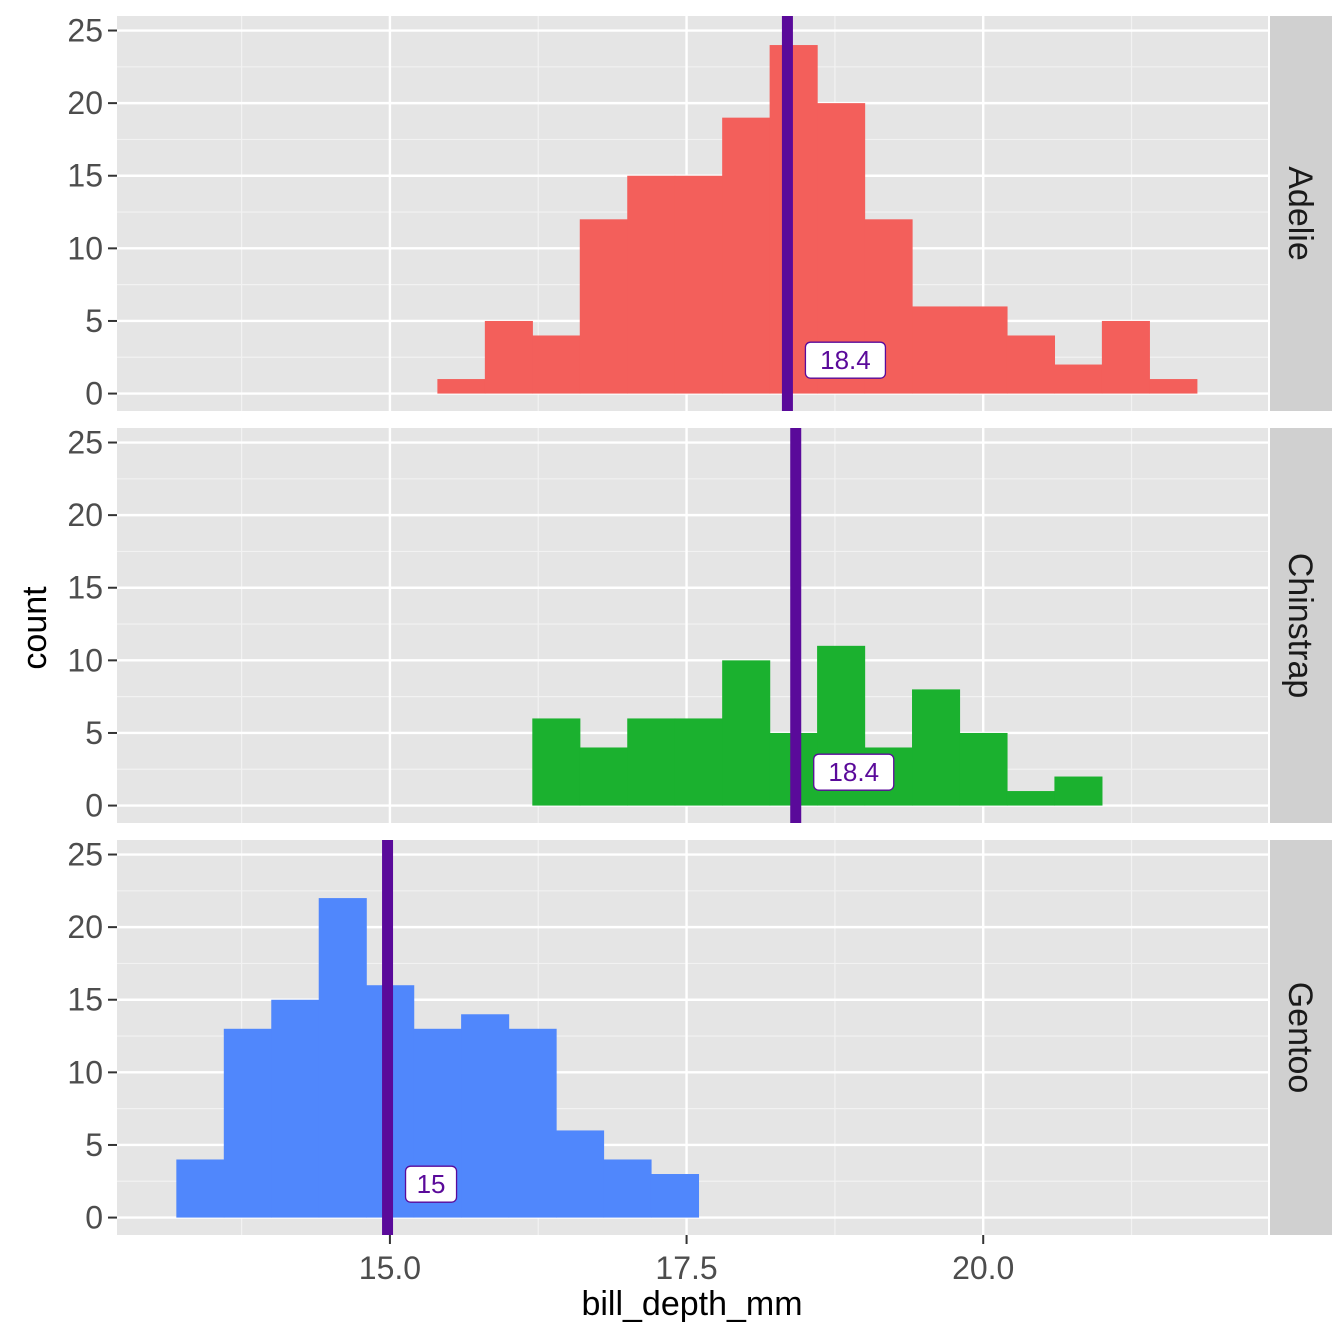 The image size is (1344, 1344). What do you see at coordinates (390, 1268) in the screenshot?
I see `x-tick-label: 15.0` at bounding box center [390, 1268].